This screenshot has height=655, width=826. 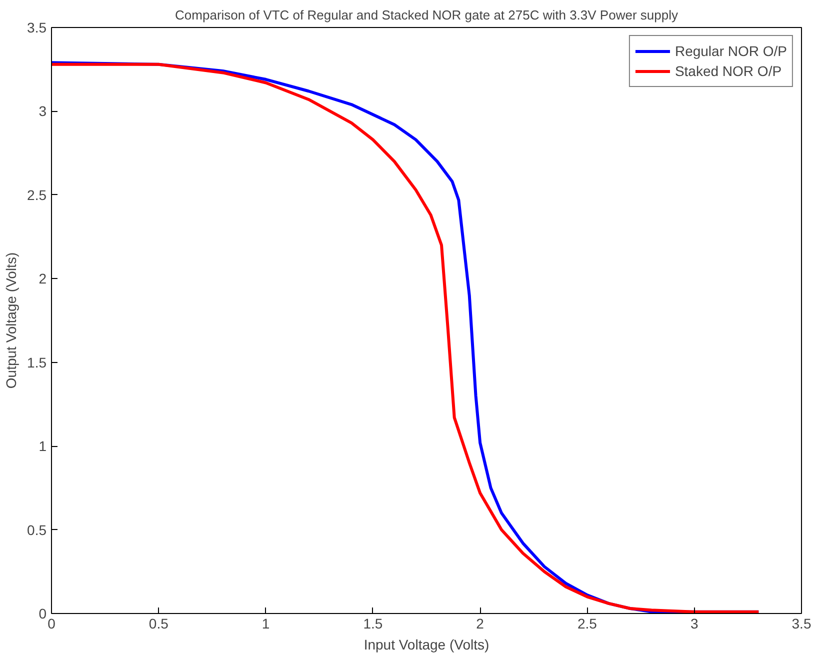 What do you see at coordinates (427, 644) in the screenshot?
I see `x-axis-title: Input Voltage (Volts)` at bounding box center [427, 644].